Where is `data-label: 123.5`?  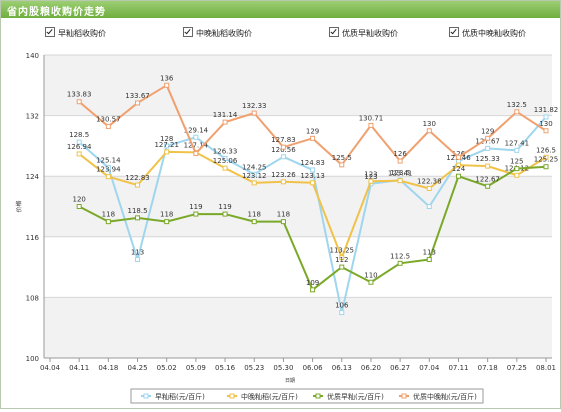 data-label: 123.5 is located at coordinates (400, 173).